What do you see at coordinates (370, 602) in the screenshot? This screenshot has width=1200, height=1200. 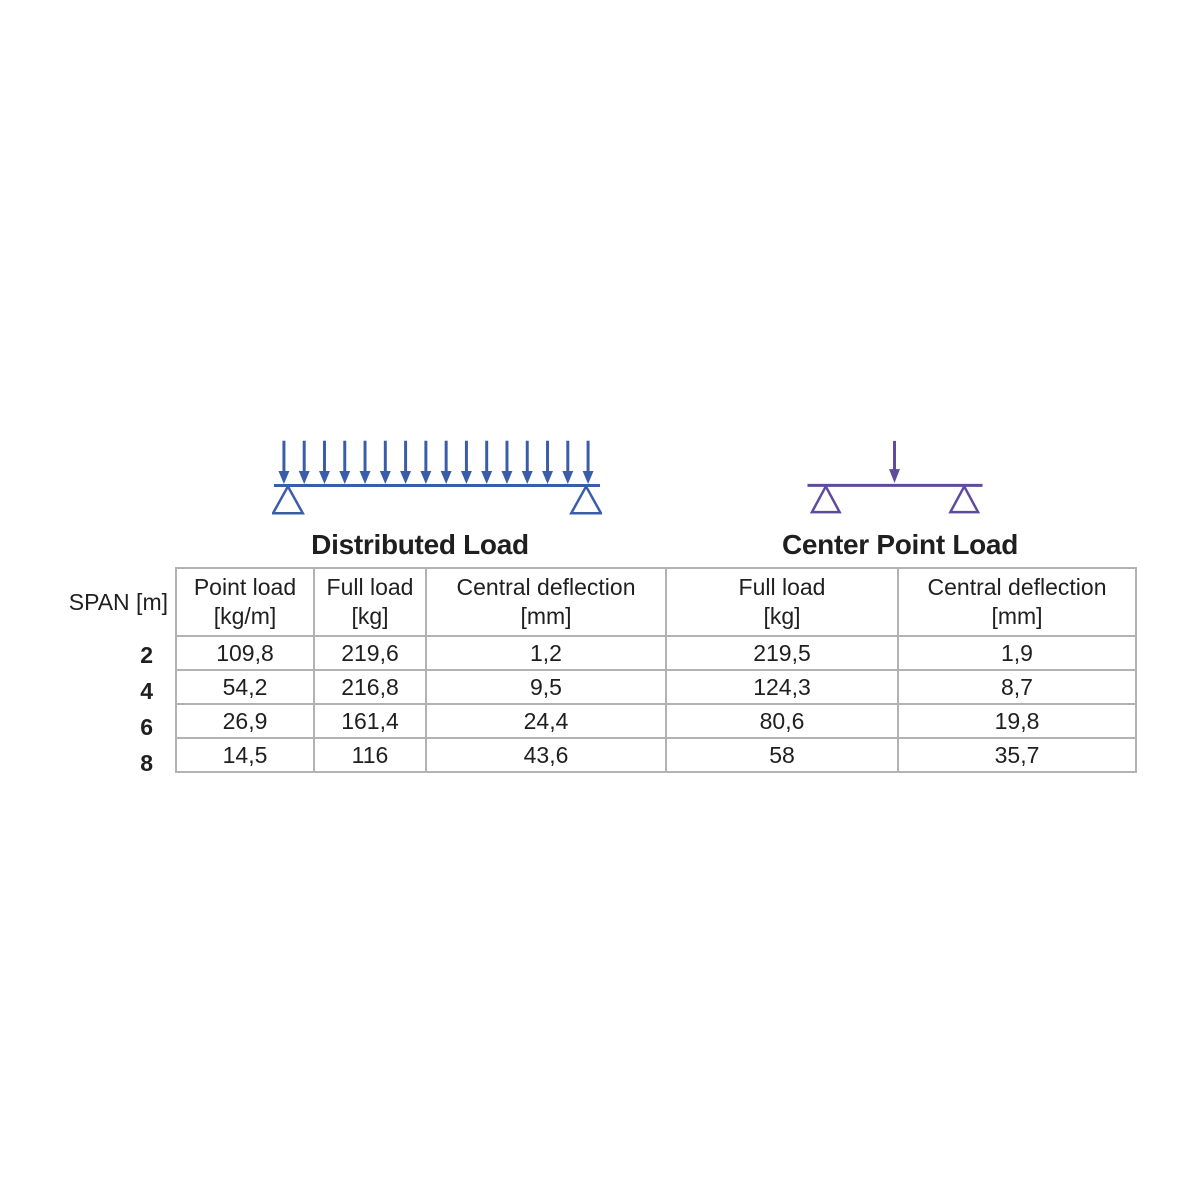 I see `column-header-full-load-distributed: Full load [kg]` at bounding box center [370, 602].